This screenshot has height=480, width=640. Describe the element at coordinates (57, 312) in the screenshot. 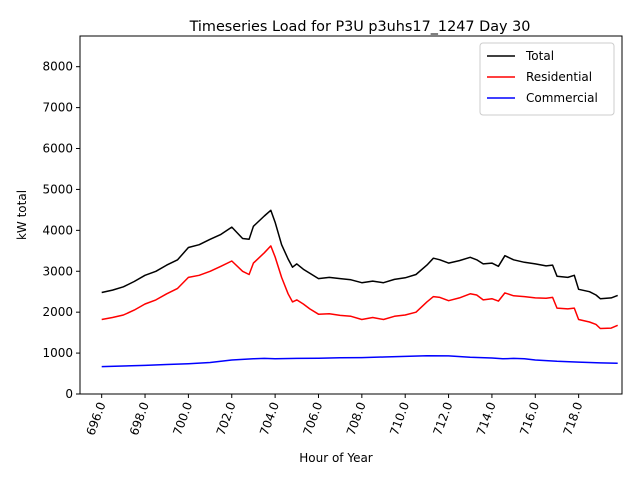

I see `y-tick-label: 2000` at that location.